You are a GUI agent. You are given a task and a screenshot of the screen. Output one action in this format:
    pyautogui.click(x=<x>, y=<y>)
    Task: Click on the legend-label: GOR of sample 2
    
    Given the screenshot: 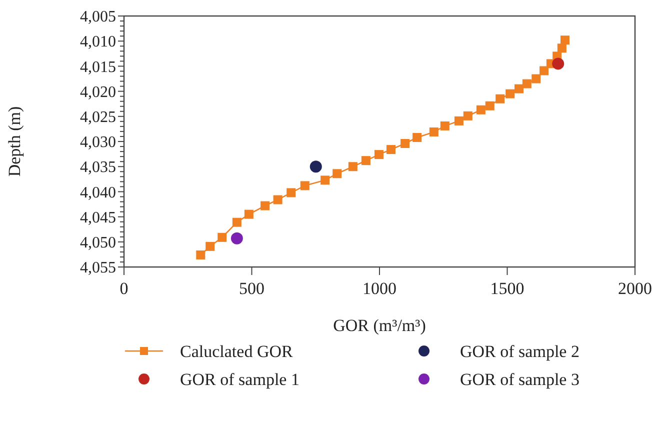 What is the action you would take?
    pyautogui.click(x=520, y=351)
    